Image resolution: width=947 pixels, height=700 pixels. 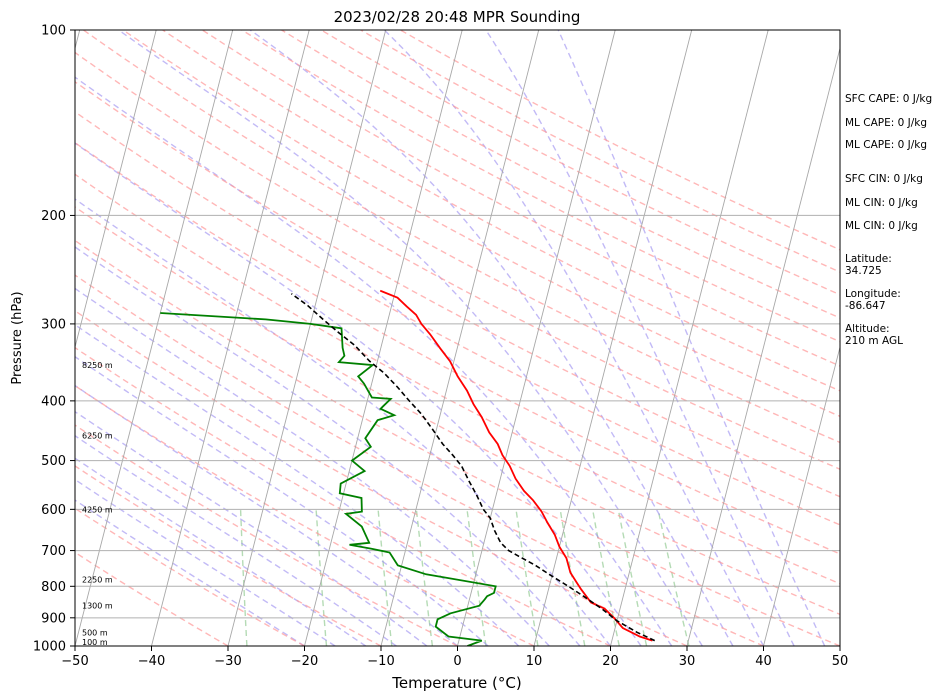 I want to click on y-tick-label: 100, so click(x=53, y=31).